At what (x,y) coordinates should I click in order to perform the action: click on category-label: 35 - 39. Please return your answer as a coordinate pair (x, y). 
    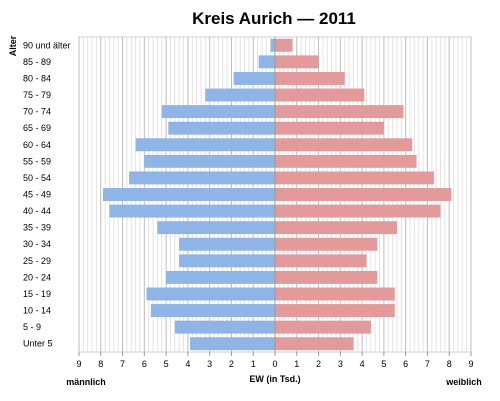
    Looking at the image, I should click on (37, 228).